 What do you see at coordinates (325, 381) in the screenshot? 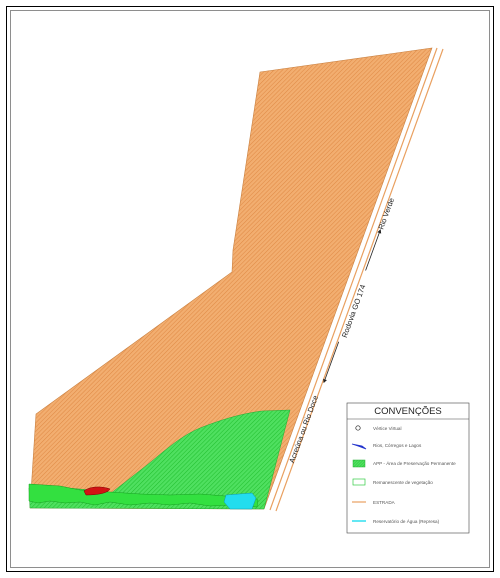
I see `road-direction-south-arrowhead` at bounding box center [325, 381].